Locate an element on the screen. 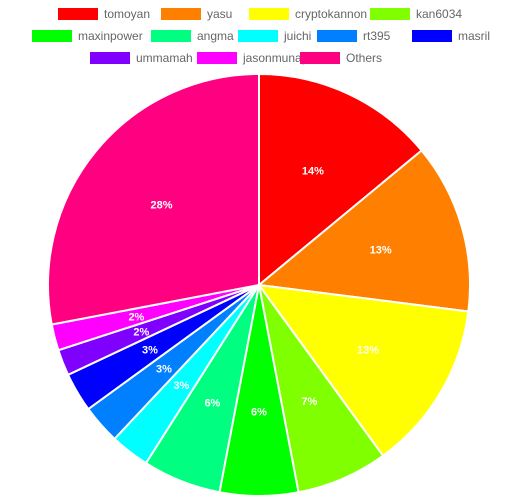 Image resolution: width=511 pixels, height=498 pixels. legend-label: tomoyan is located at coordinates (127, 14).